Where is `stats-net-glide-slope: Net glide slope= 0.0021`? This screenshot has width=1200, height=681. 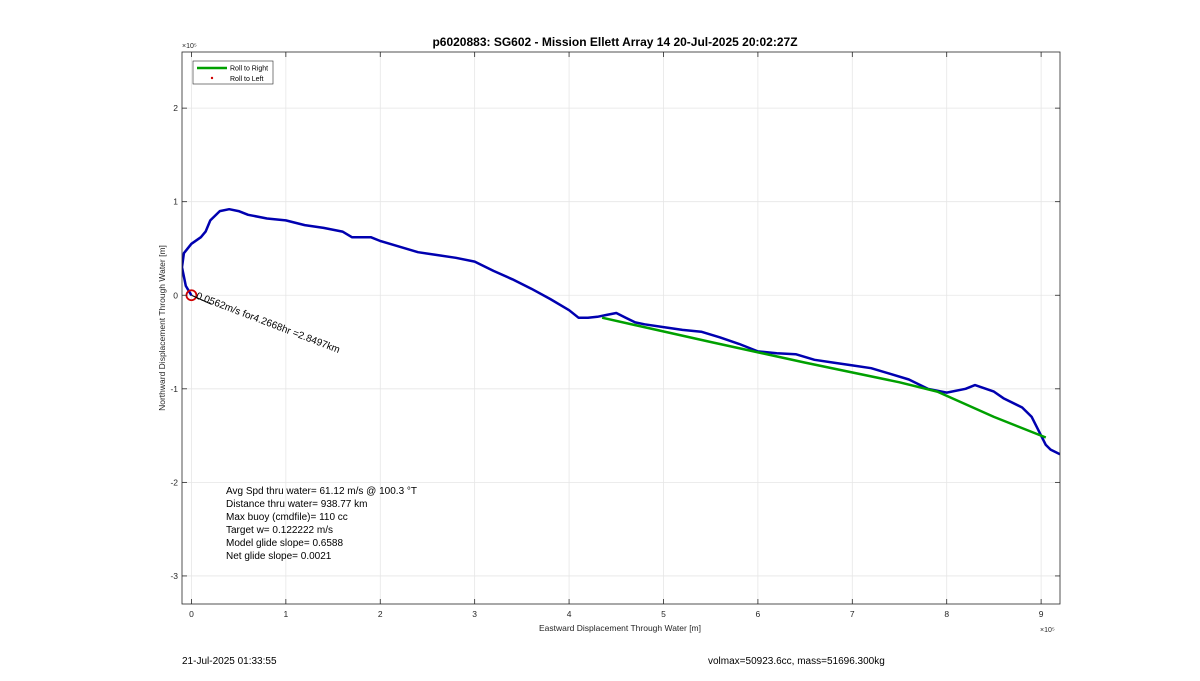 stats-net-glide-slope: Net glide slope= 0.0021 is located at coordinates (279, 556).